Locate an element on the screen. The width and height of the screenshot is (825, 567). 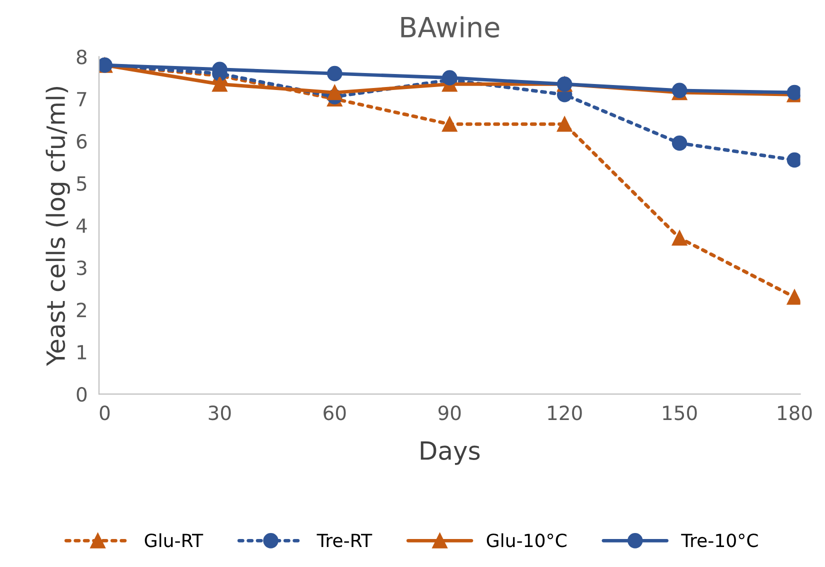
y-tick-label: 8 is located at coordinates (81, 57).